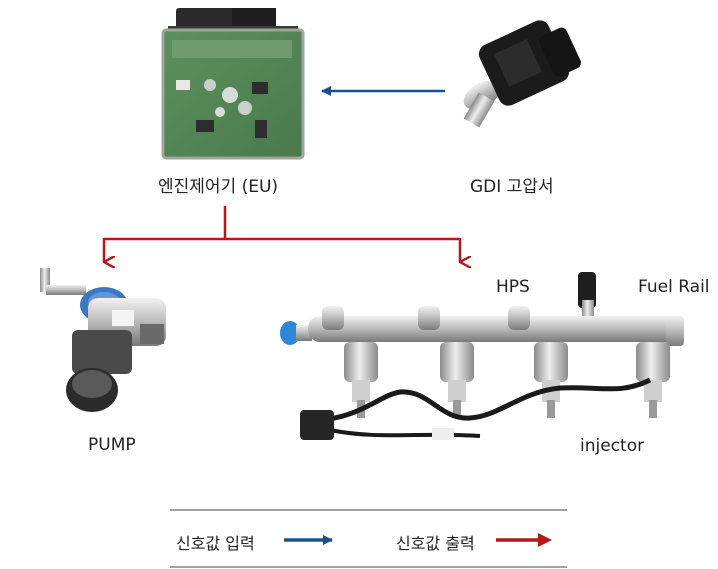 The height and width of the screenshot is (569, 718). Describe the element at coordinates (112, 445) in the screenshot. I see `pump-label: PUMP` at that location.